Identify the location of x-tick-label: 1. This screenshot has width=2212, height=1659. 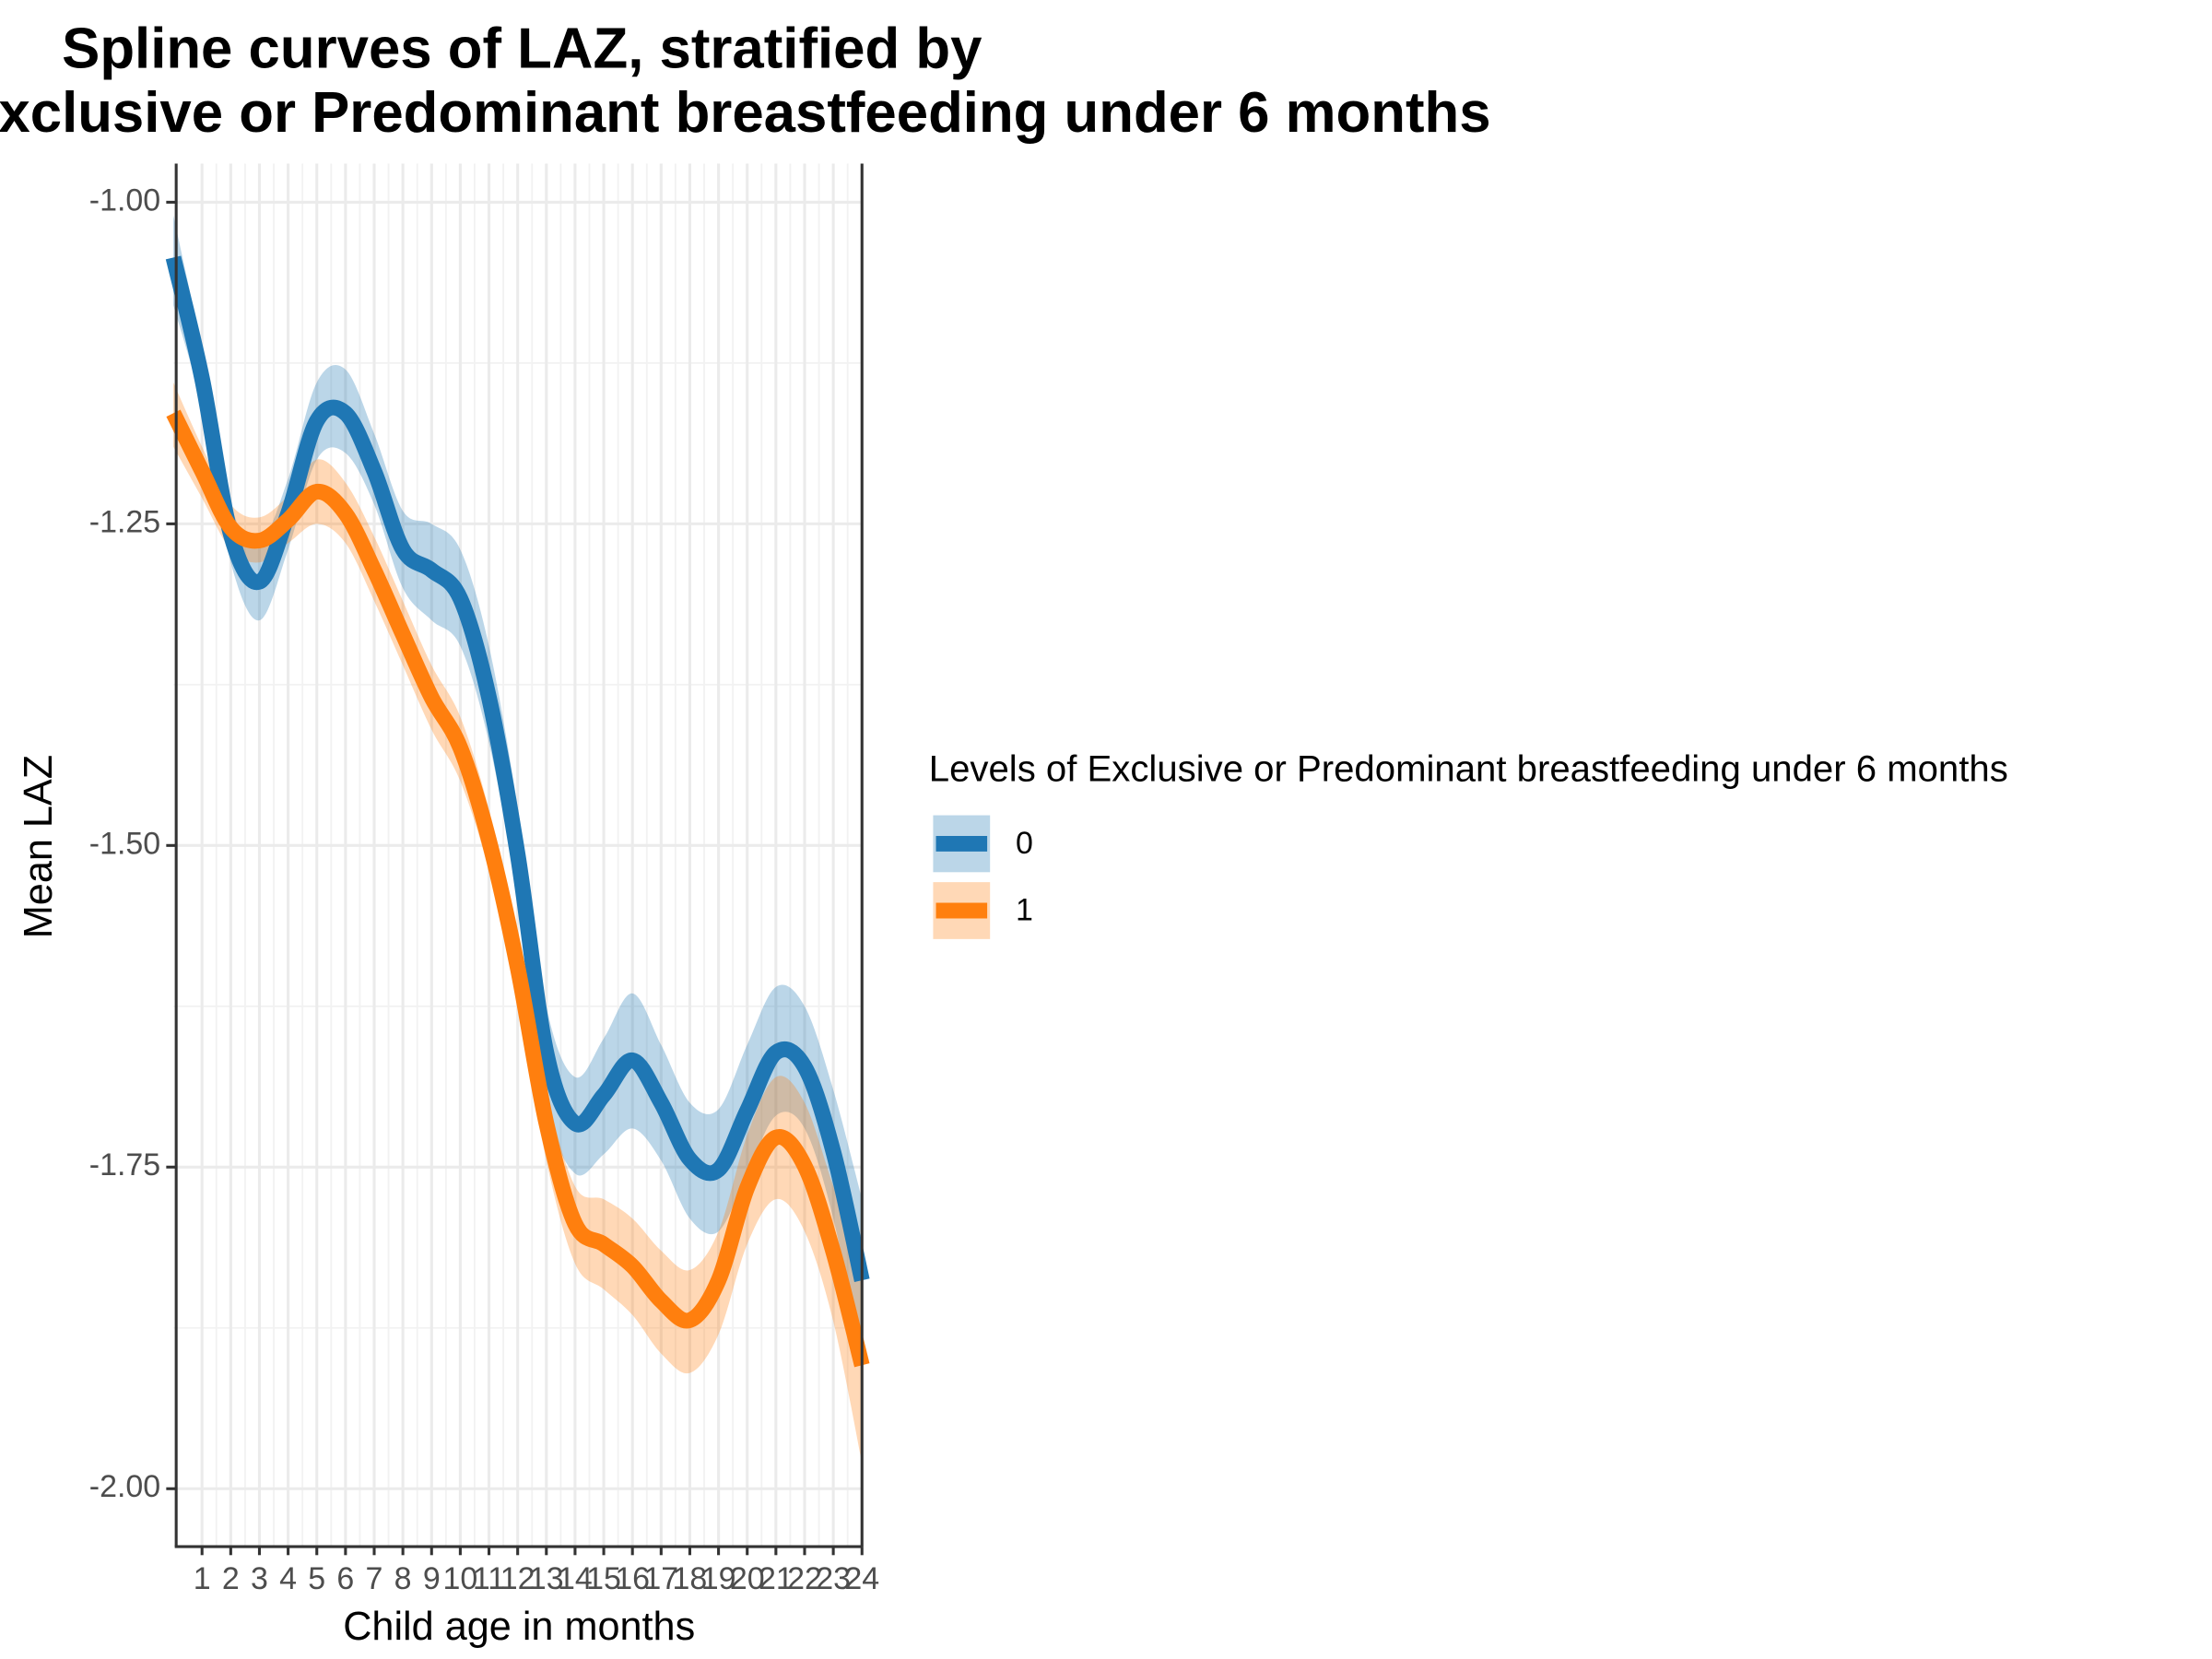
(202, 1578).